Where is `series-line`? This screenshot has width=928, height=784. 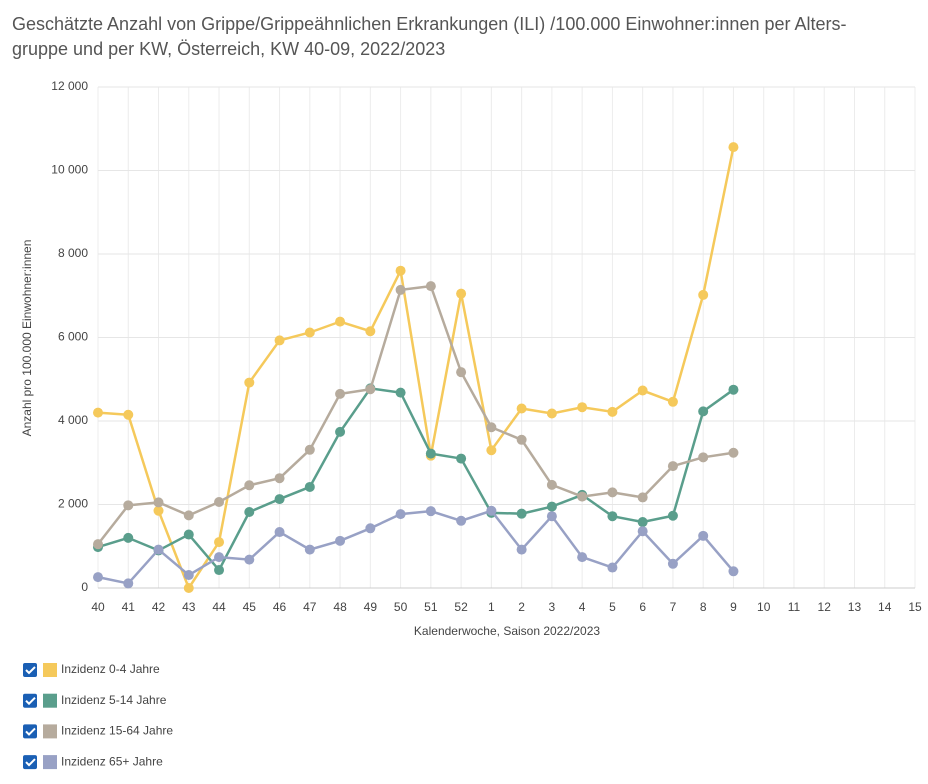
series-line is located at coordinates (416, 547).